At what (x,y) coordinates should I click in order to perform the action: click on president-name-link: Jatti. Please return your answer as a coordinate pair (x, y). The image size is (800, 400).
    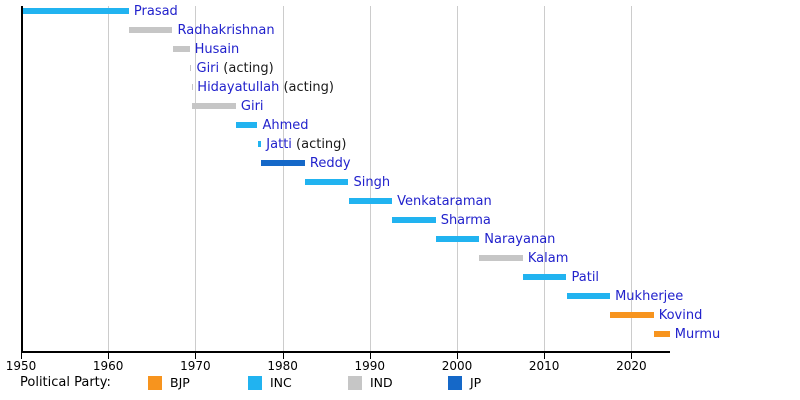
    Looking at the image, I should click on (279, 144).